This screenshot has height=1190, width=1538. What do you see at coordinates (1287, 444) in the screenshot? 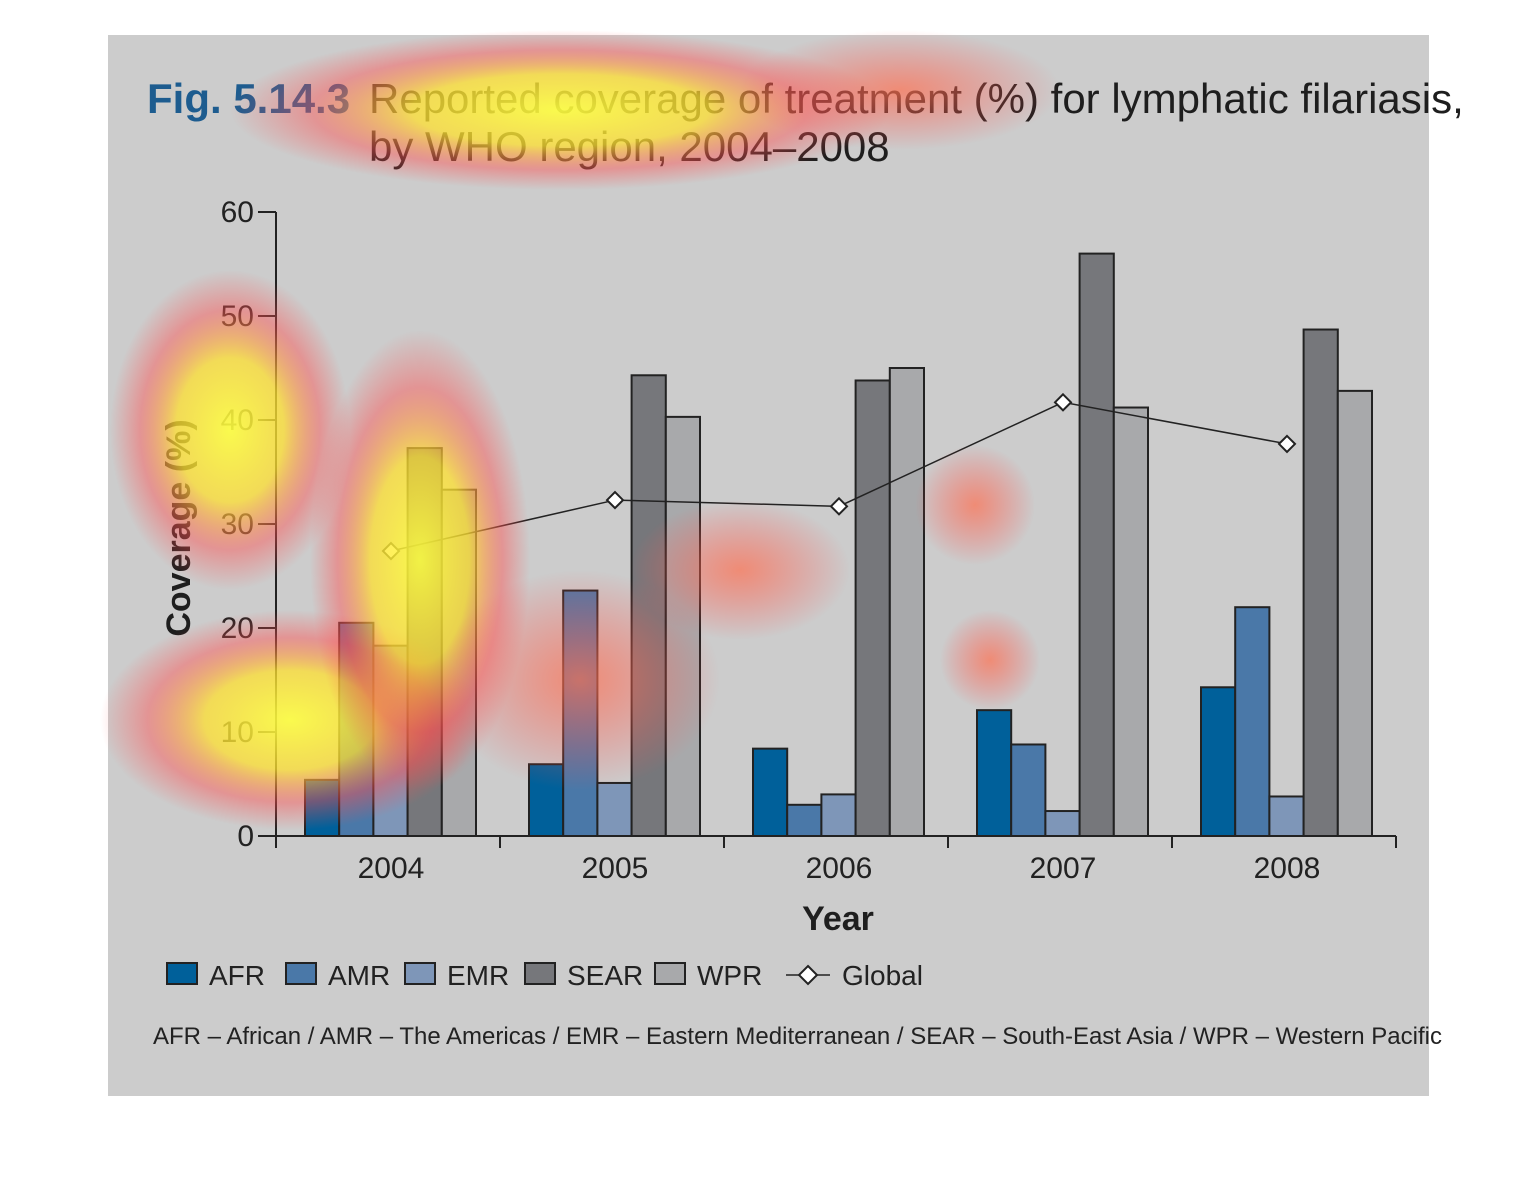
I see `global-point-2008` at bounding box center [1287, 444].